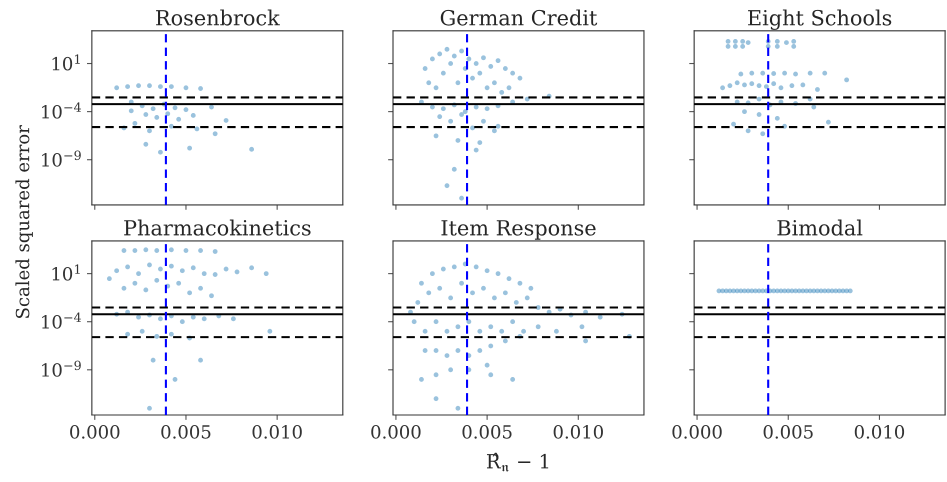 Image resolution: width=947 pixels, height=482 pixels. What do you see at coordinates (519, 17) in the screenshot?
I see `chart-title: German Credit` at bounding box center [519, 17].